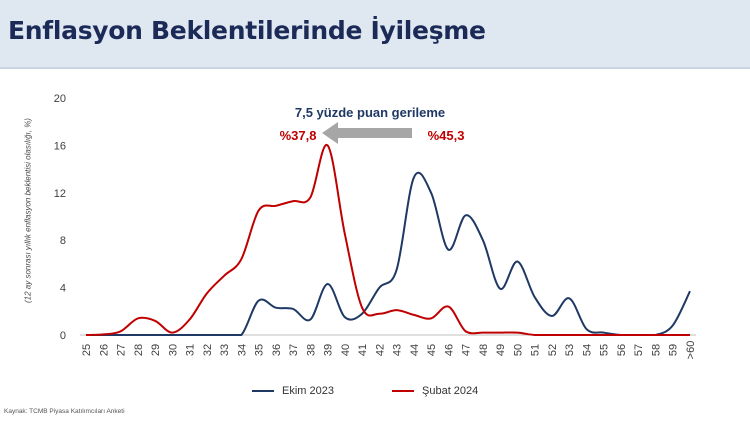 This screenshot has height=422, width=750. I want to click on x-tick-label: 33, so click(225, 350).